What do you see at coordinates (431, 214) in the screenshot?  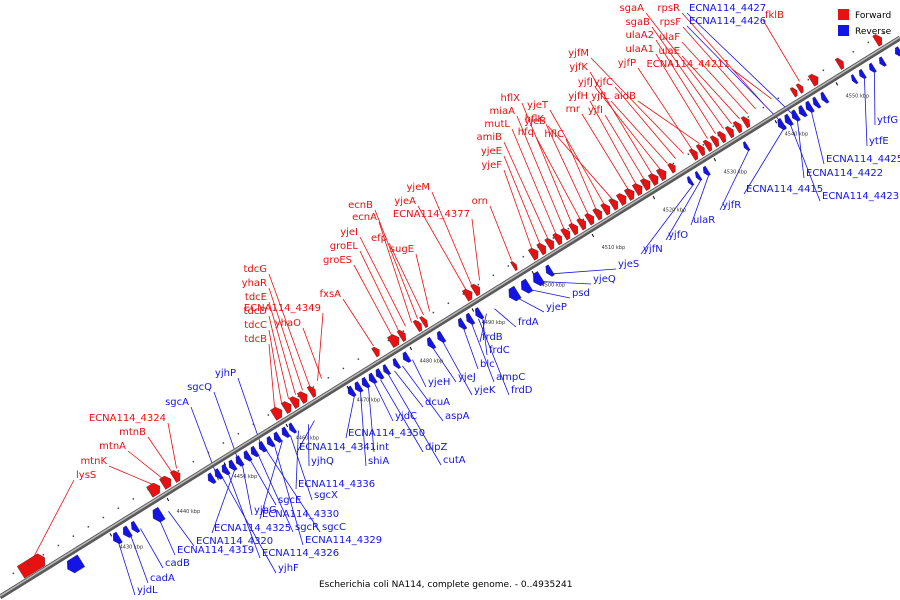 I see `gene-label: ECNA114_4377` at bounding box center [431, 214].